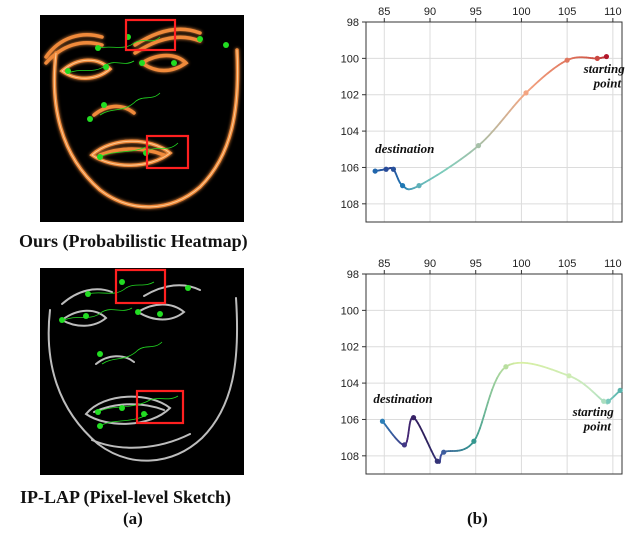 The height and width of the screenshot is (536, 631). Describe the element at coordinates (477, 518) in the screenshot. I see `subfigure-label-b: (b)` at that location.